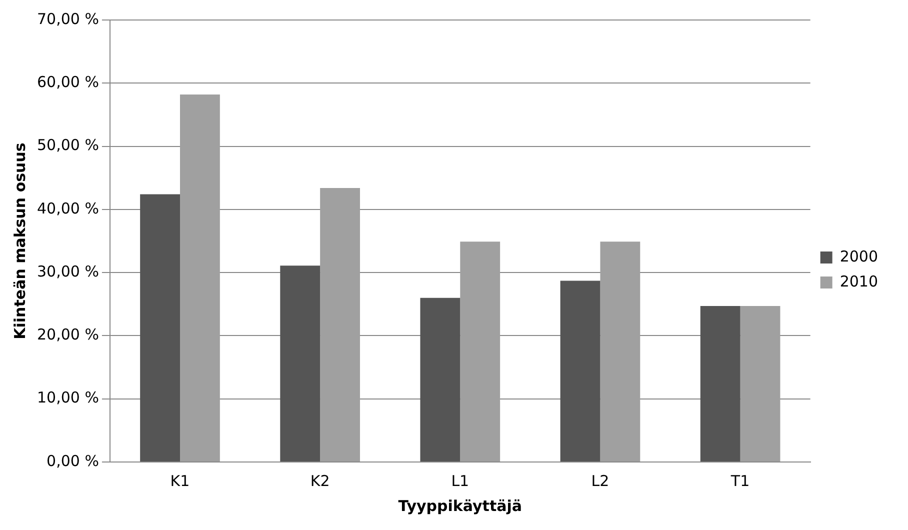 The image size is (908, 530). I want to click on y-tick-label: 30,00 %, so click(67, 271).